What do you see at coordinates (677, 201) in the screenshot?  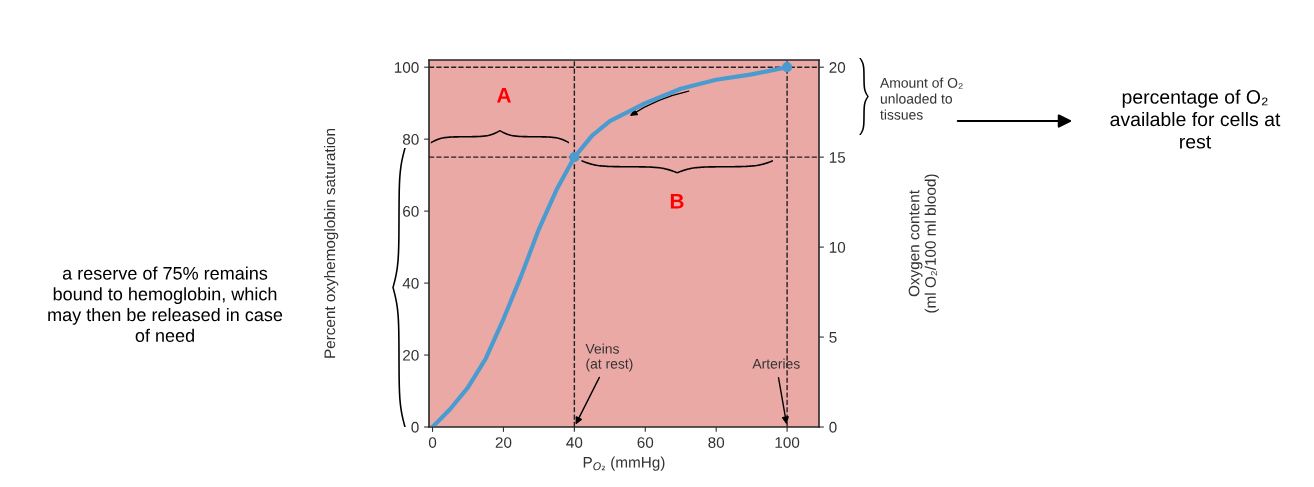 I see `annotation: B` at bounding box center [677, 201].